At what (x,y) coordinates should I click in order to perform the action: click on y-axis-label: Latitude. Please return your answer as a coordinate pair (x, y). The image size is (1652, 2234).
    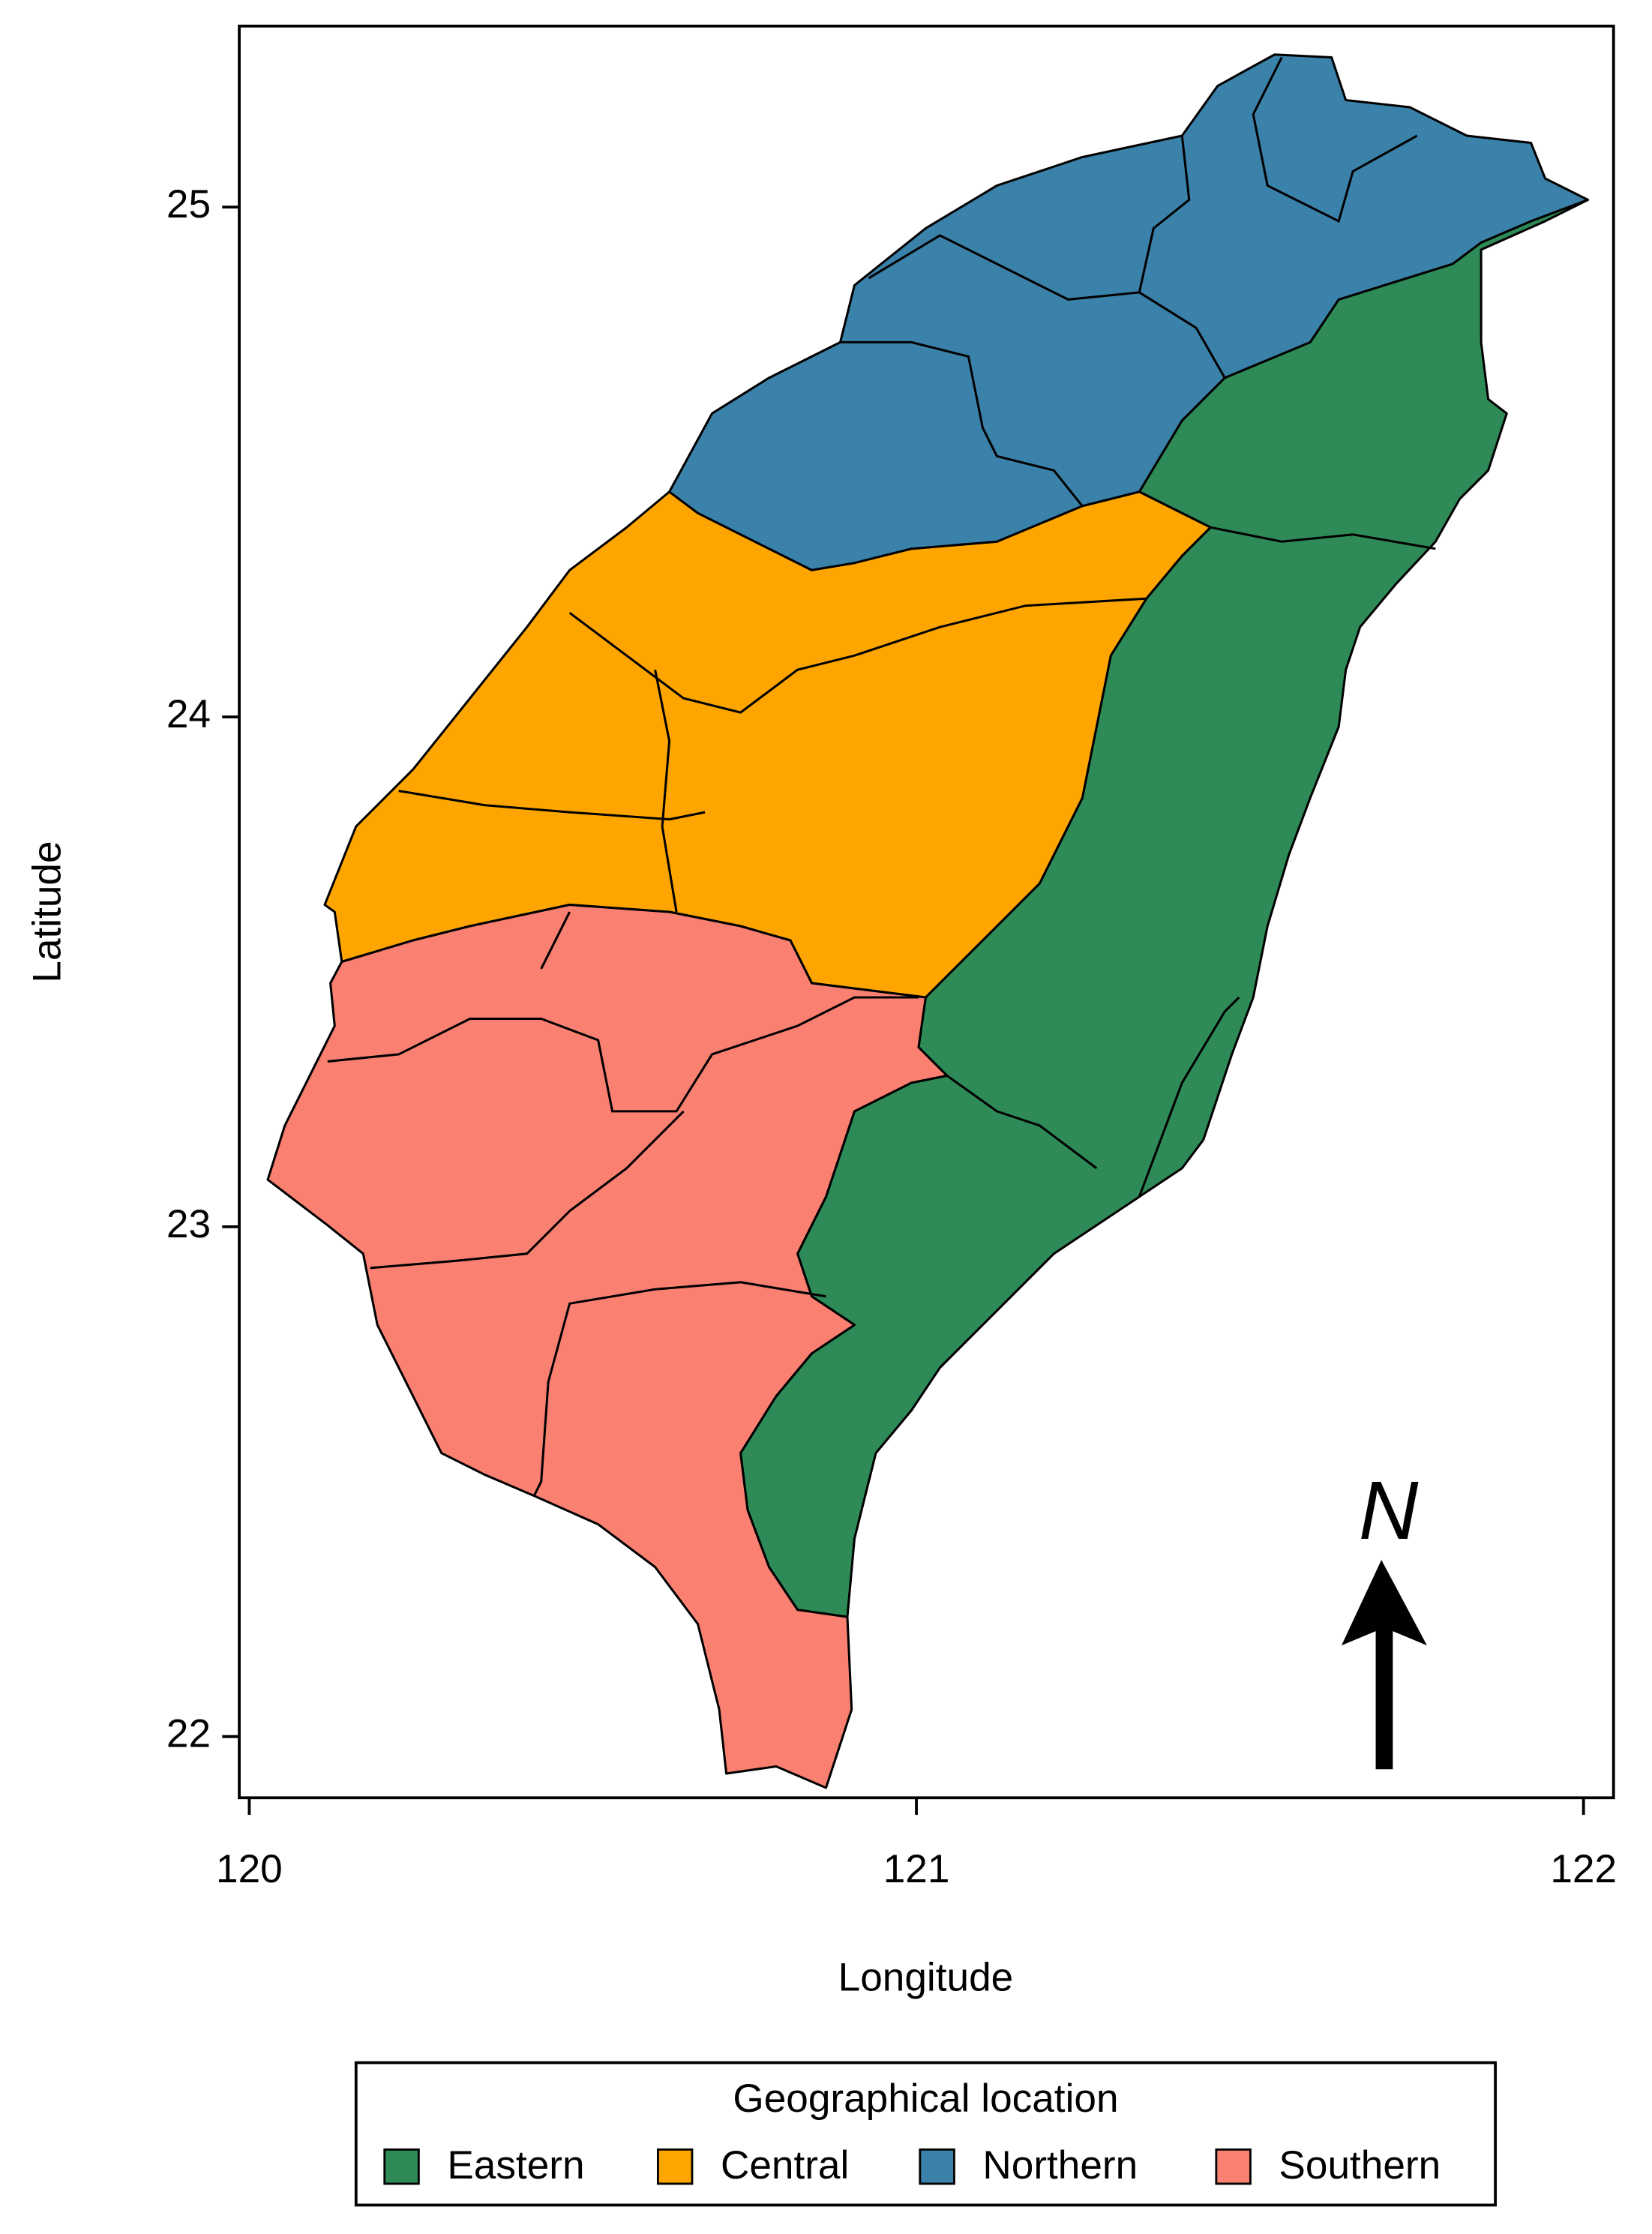
    Looking at the image, I should click on (47, 911).